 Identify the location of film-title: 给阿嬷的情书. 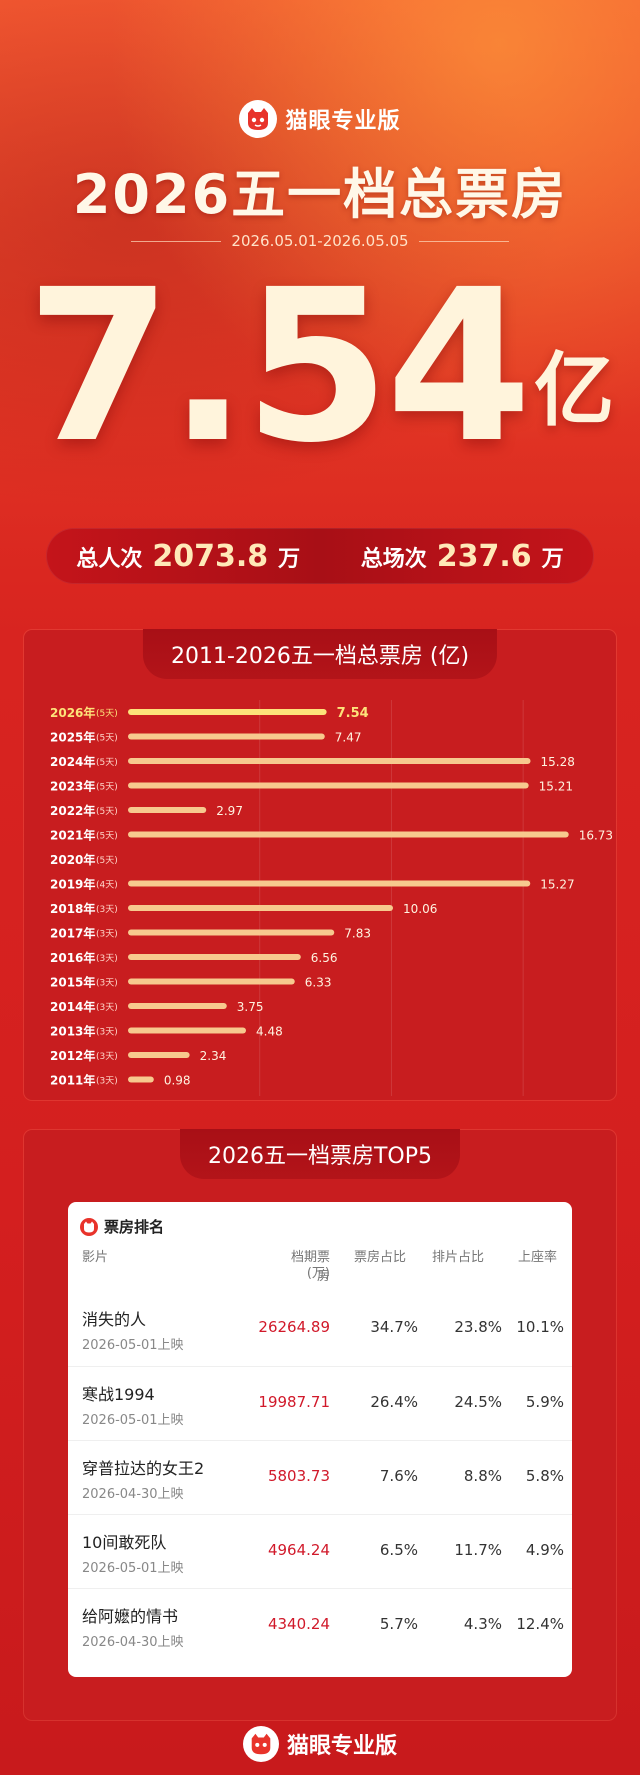
(130, 1616).